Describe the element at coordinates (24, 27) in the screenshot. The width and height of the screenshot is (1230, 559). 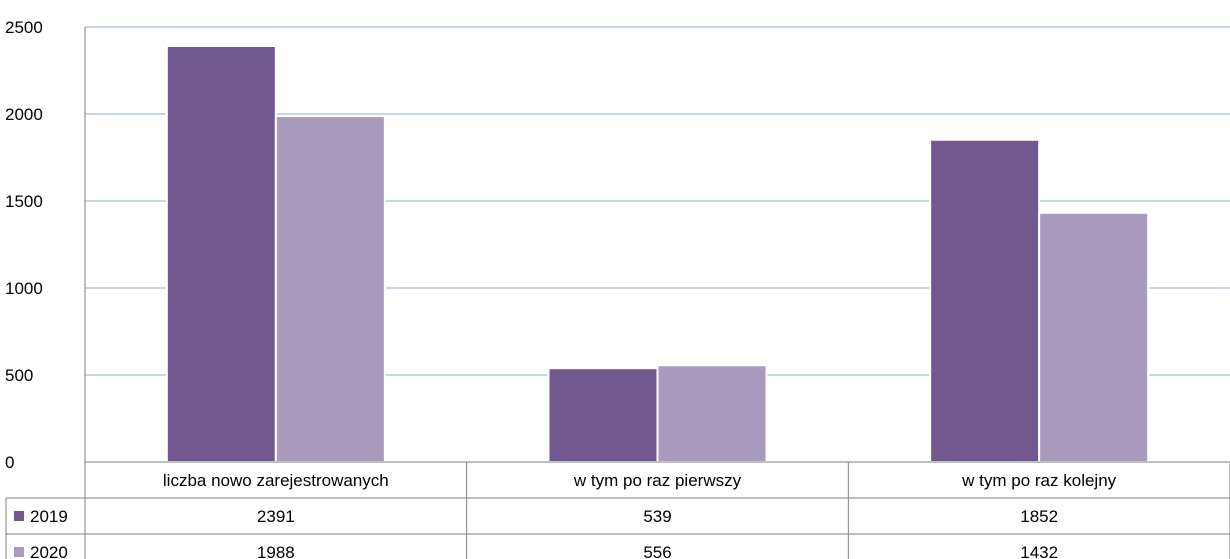
I see `y-tick-label: 2500` at that location.